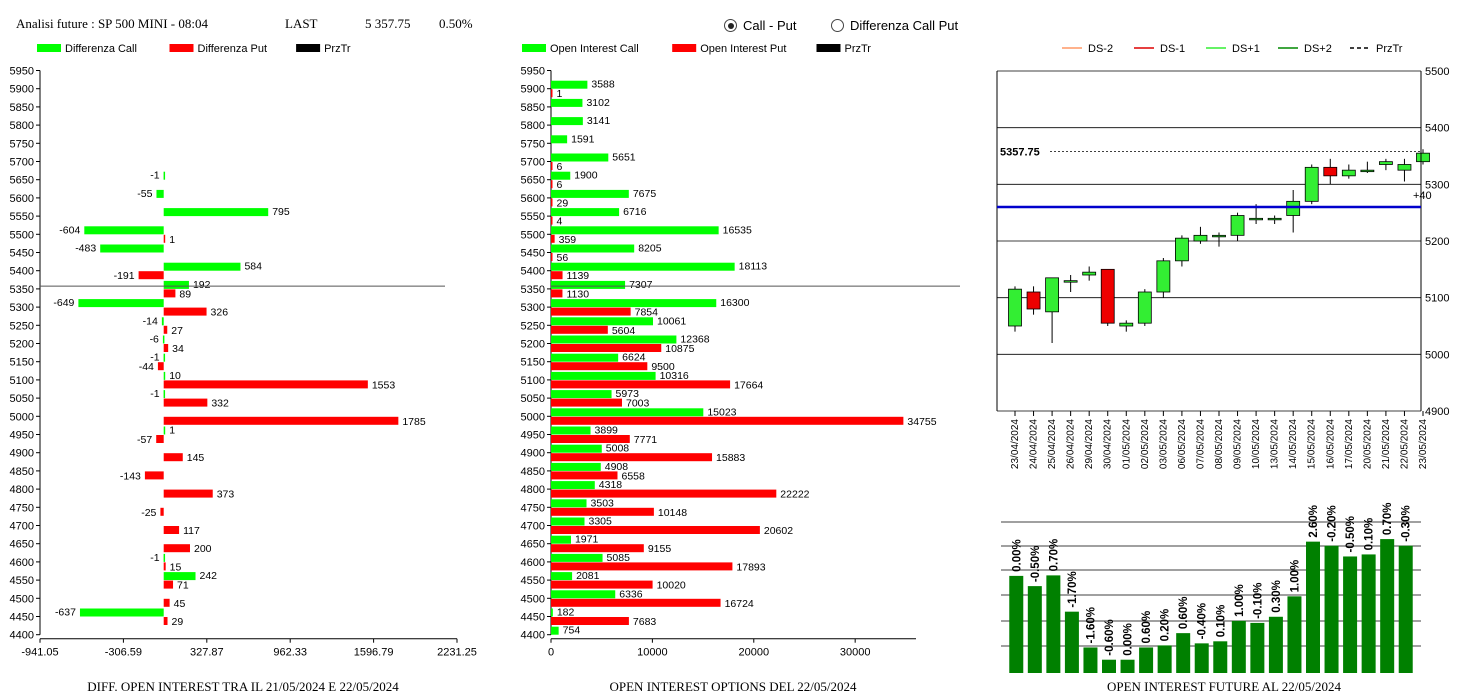  I want to click on oi-bar-label: 0.60%, so click(1147, 627).